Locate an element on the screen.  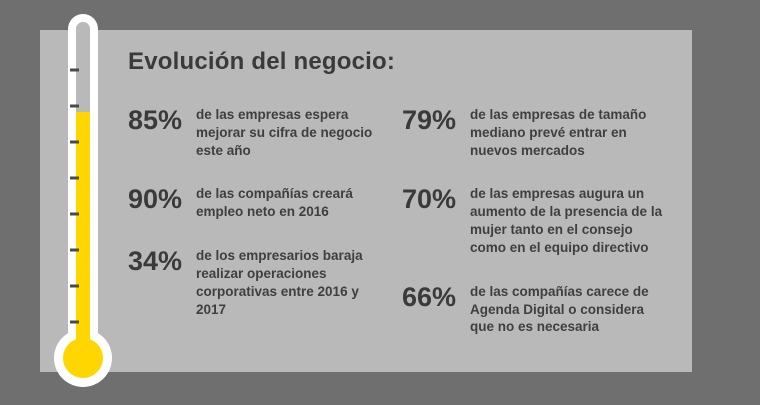
stat-value: 70% is located at coordinates (429, 199).